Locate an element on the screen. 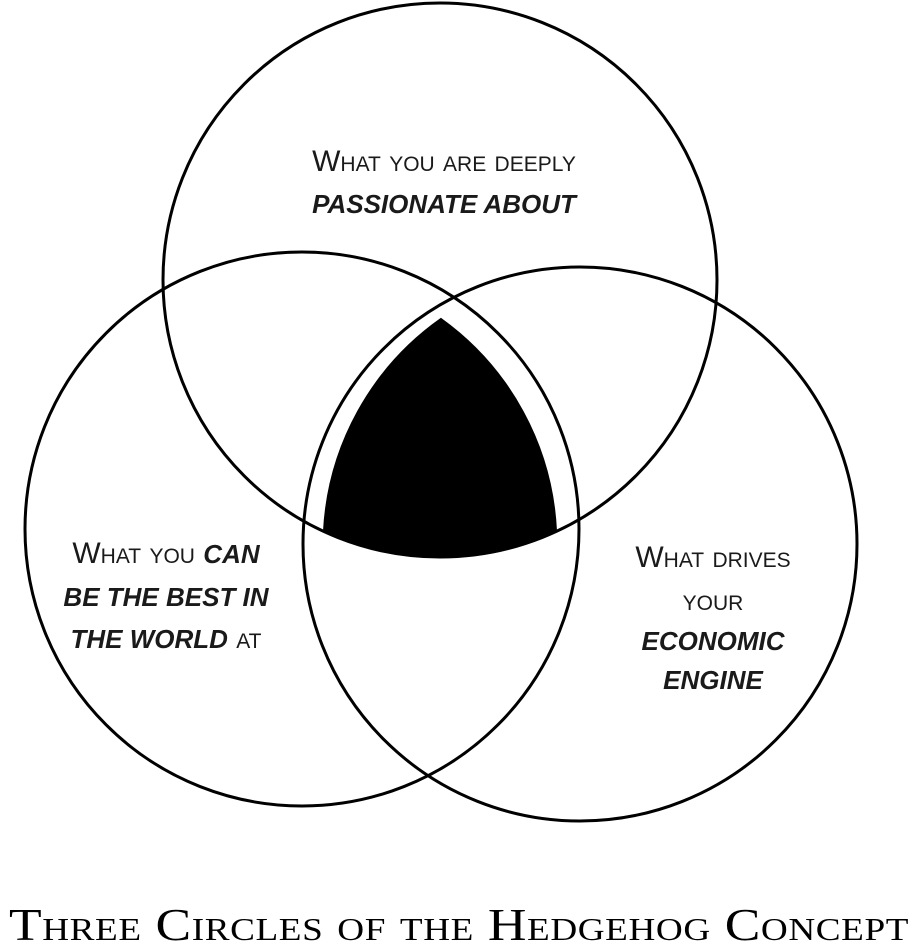  engine-label-line1: What drives is located at coordinates (712, 557).